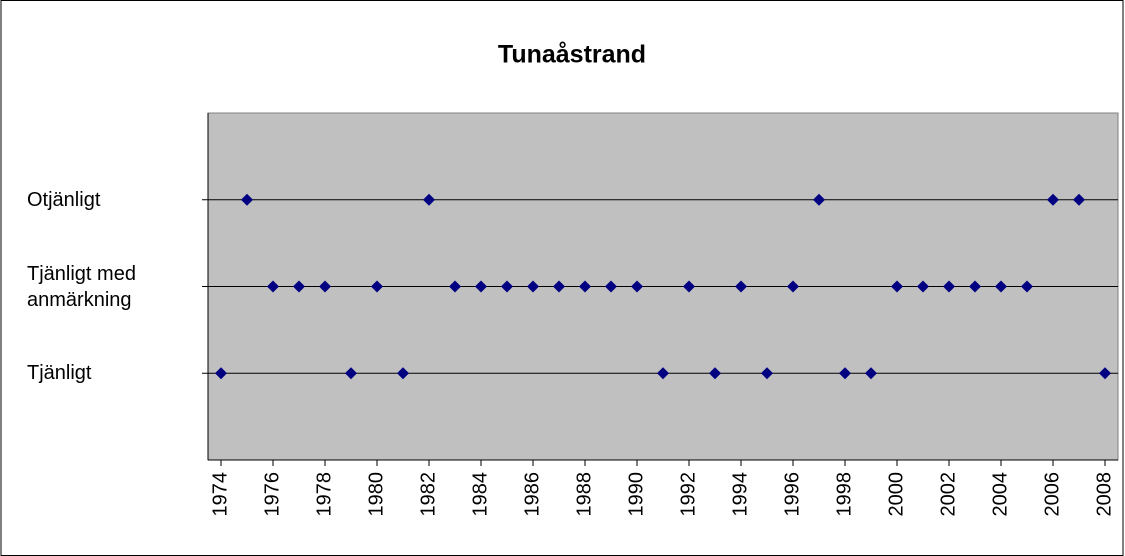 The height and width of the screenshot is (556, 1125). Describe the element at coordinates (81, 286) in the screenshot. I see `y-tick-label: Tjänligt med anmärkning` at that location.